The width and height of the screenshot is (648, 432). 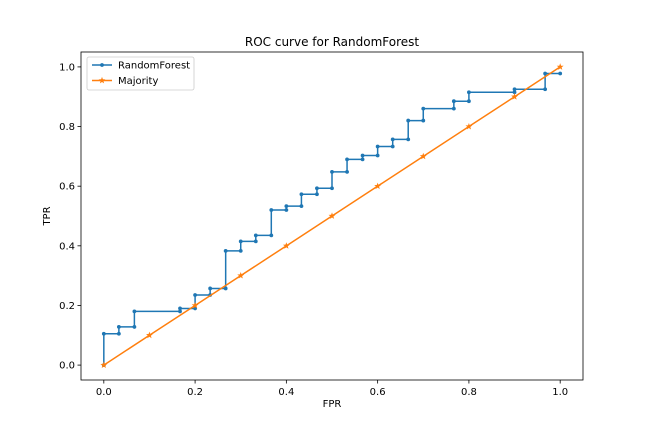 I want to click on x-tick-label: 0.4, so click(x=286, y=392).